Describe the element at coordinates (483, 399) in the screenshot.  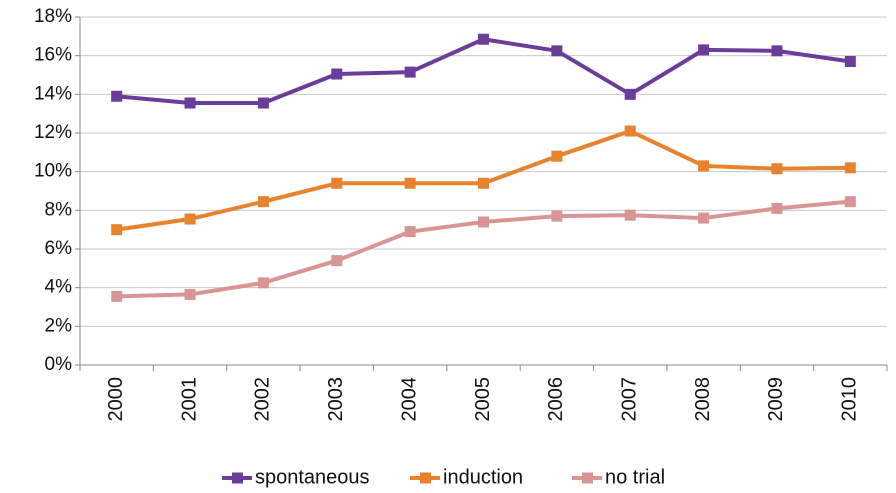
I see `x-tick-label: 2005` at that location.